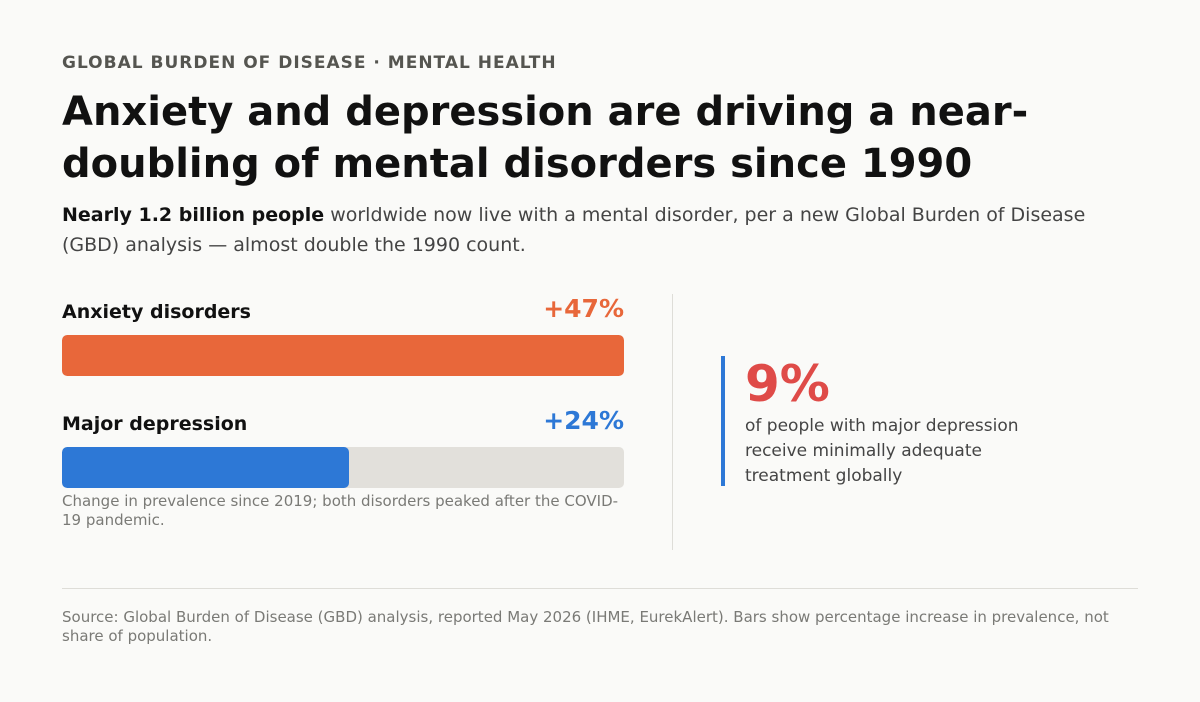  I want to click on kicker: GLOBAL BURDEN OF DISEASE · MENTAL HEALTH, so click(309, 63).